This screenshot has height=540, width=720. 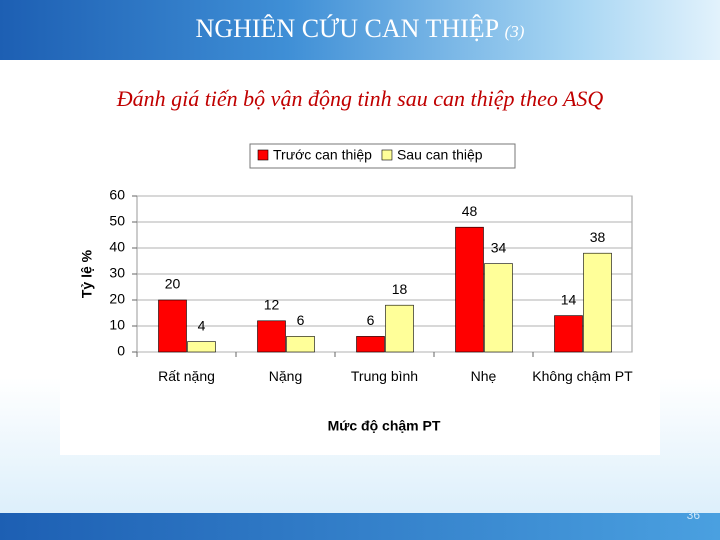 What do you see at coordinates (322, 155) in the screenshot?
I see `legend-label: Trước can thiệp` at bounding box center [322, 155].